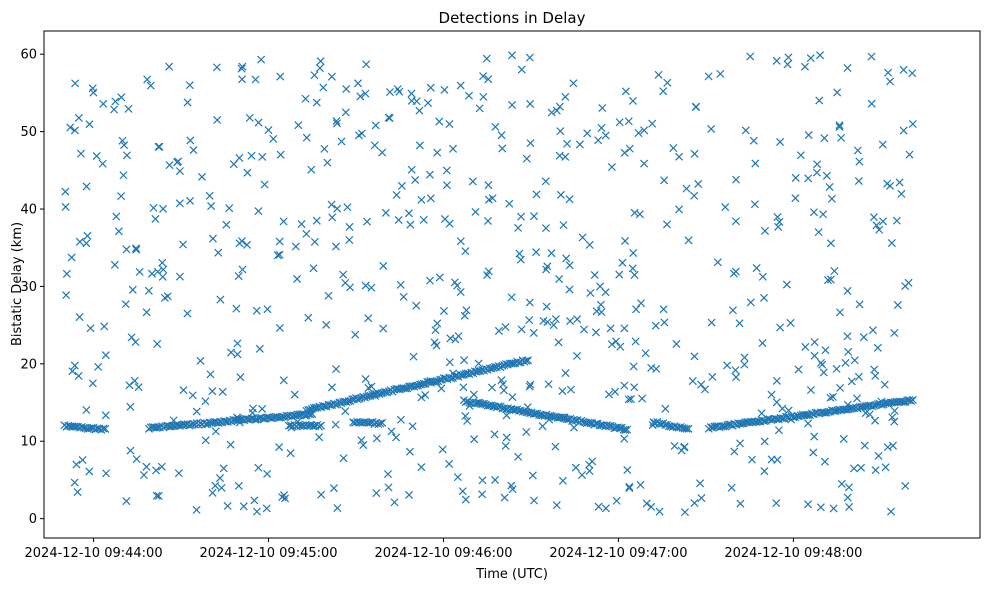 The height and width of the screenshot is (590, 989). What do you see at coordinates (33, 519) in the screenshot?
I see `y-tick-label: 0` at bounding box center [33, 519].